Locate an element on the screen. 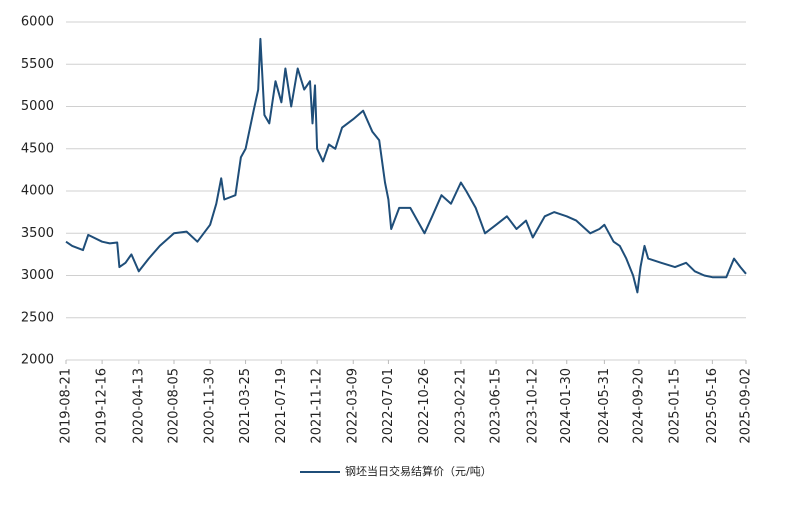 The height and width of the screenshot is (505, 788). x-tick-label: 2021-07-19 is located at coordinates (281, 406).